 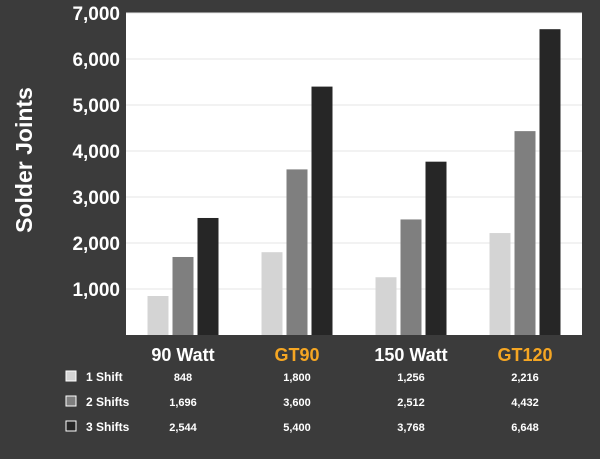 What do you see at coordinates (525, 403) in the screenshot?
I see `table-cell: 4,432` at bounding box center [525, 403].